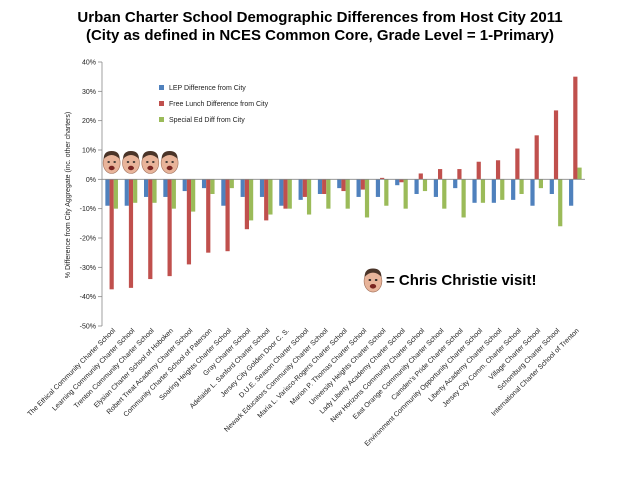  I want to click on y-tick-label: -40%, so click(88, 297).